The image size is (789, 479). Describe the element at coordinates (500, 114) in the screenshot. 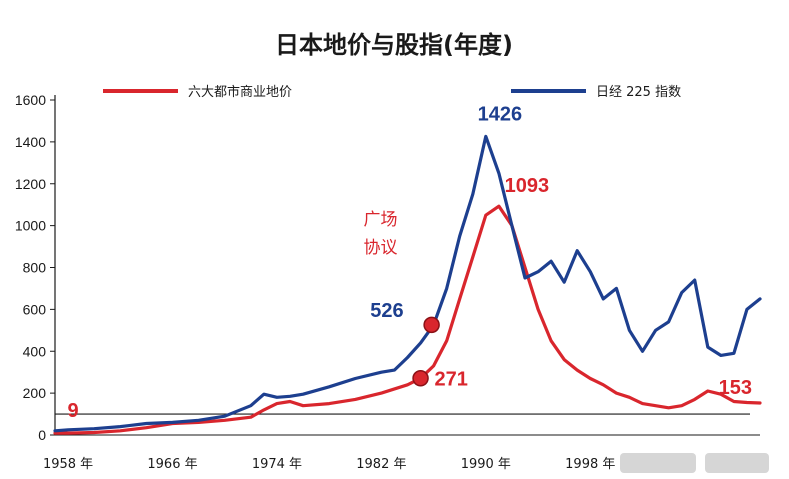

I see `data-label-1426: 1426` at that location.